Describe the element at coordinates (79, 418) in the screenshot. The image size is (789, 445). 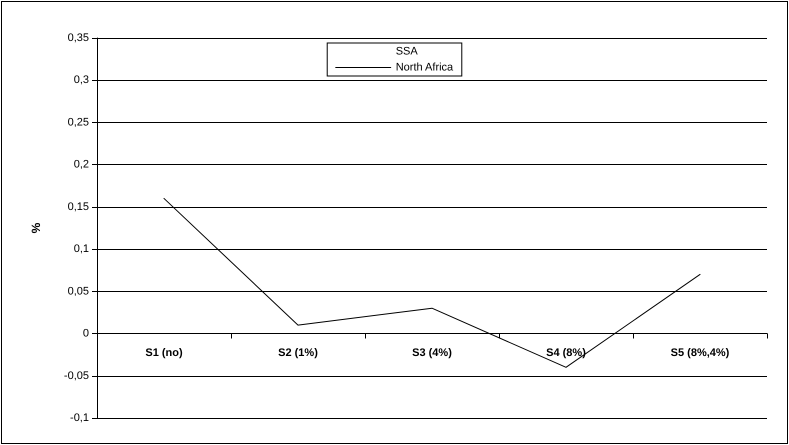
I see `y-tick-label: -0,1` at that location.